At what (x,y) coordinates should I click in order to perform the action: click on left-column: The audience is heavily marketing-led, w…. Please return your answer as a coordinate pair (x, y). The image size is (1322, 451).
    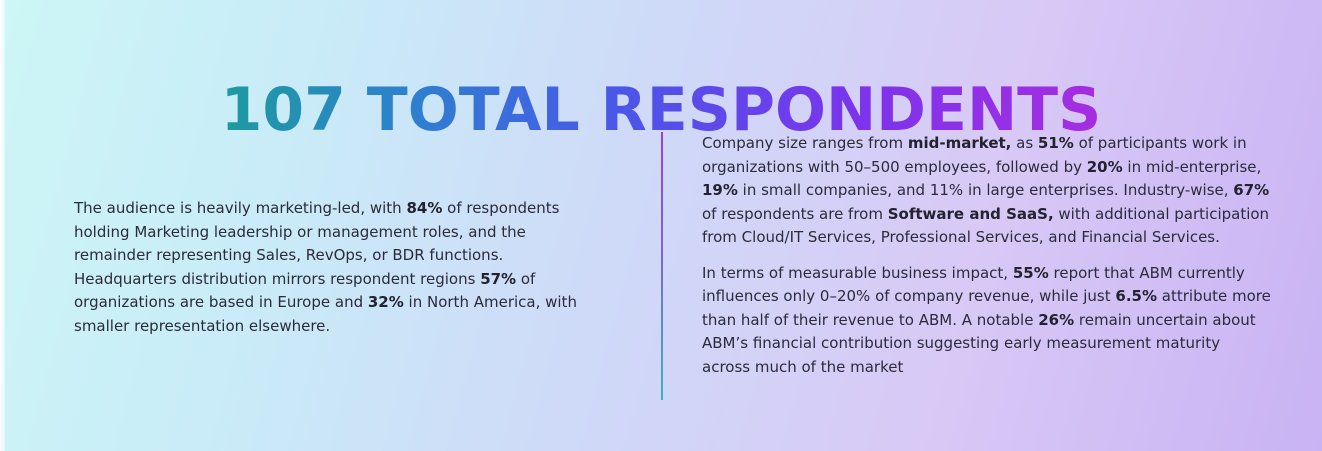
    Looking at the image, I should click on (339, 267).